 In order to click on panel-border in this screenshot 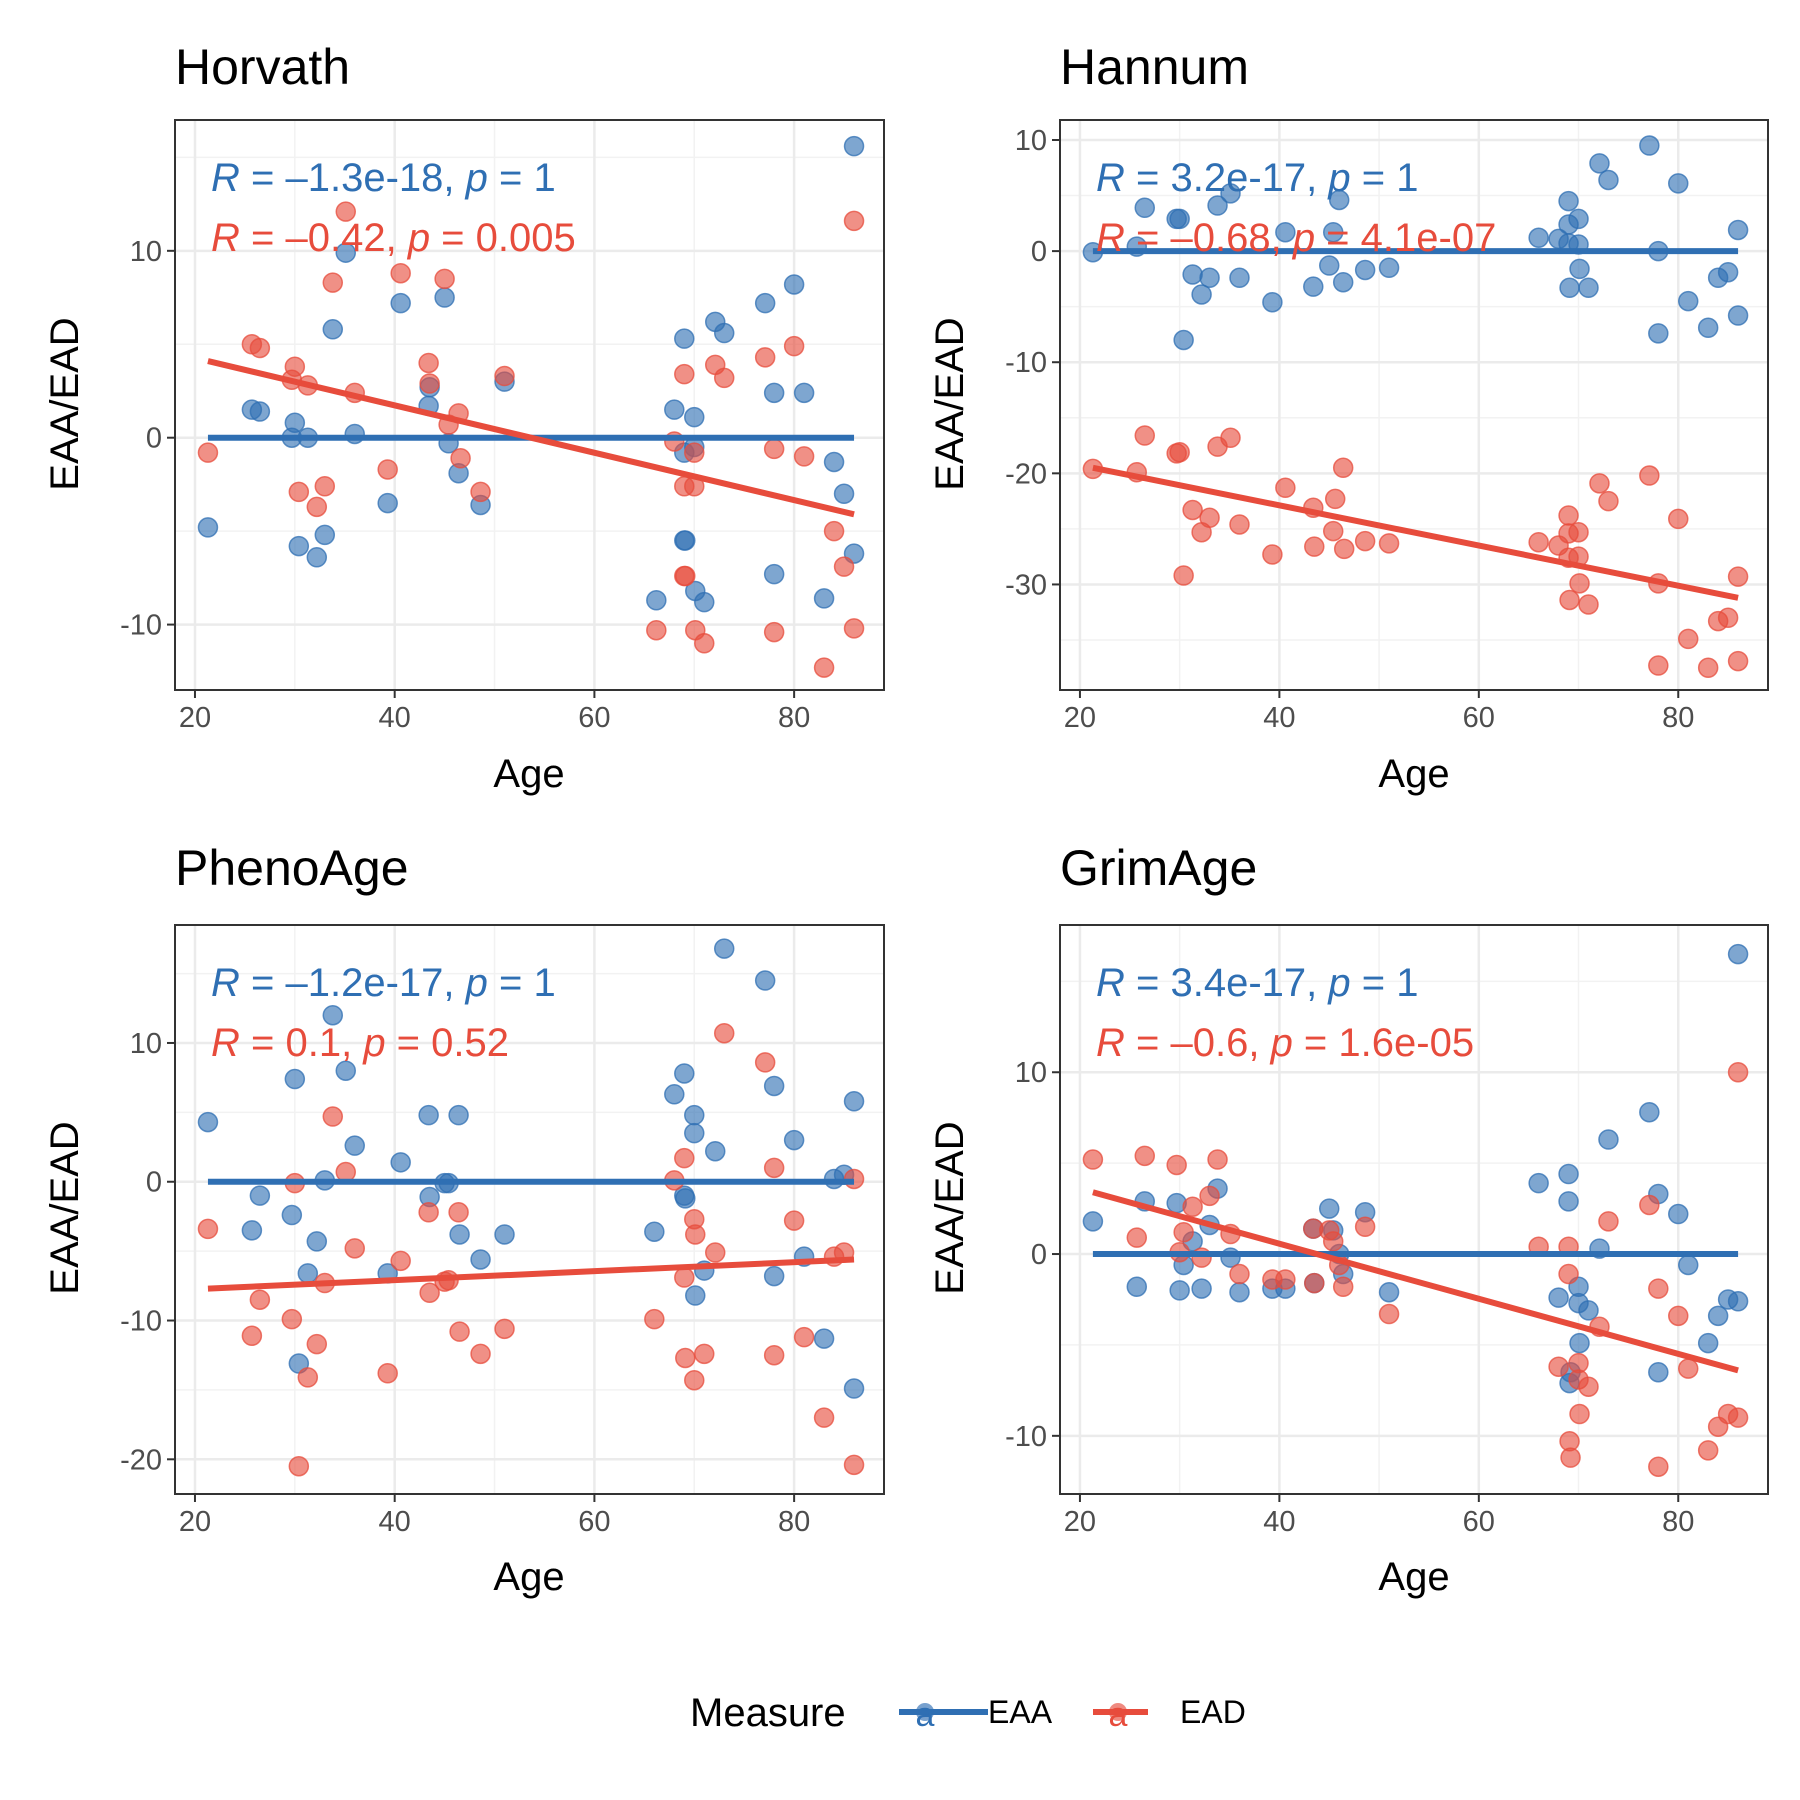, I will do `click(529, 405)`.